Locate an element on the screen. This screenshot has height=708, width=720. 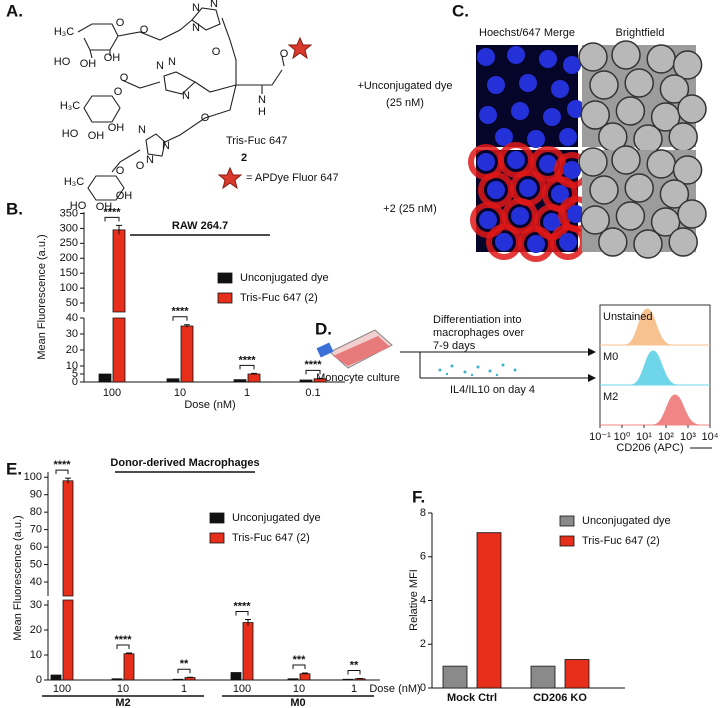
atom-label: H is located at coordinates (262, 112).